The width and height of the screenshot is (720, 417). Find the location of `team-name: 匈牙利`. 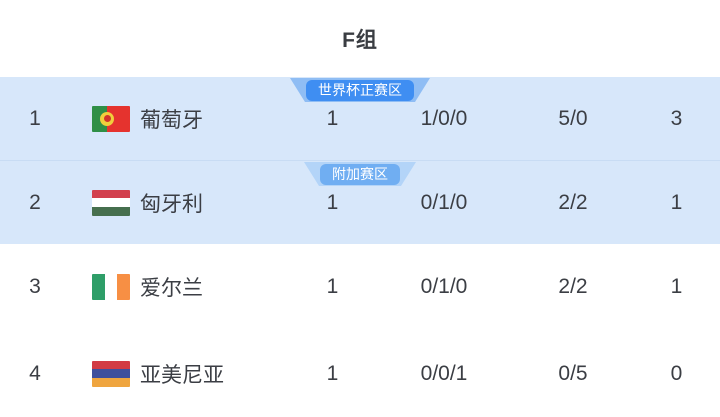

team-name: 匈牙利 is located at coordinates (171, 204).